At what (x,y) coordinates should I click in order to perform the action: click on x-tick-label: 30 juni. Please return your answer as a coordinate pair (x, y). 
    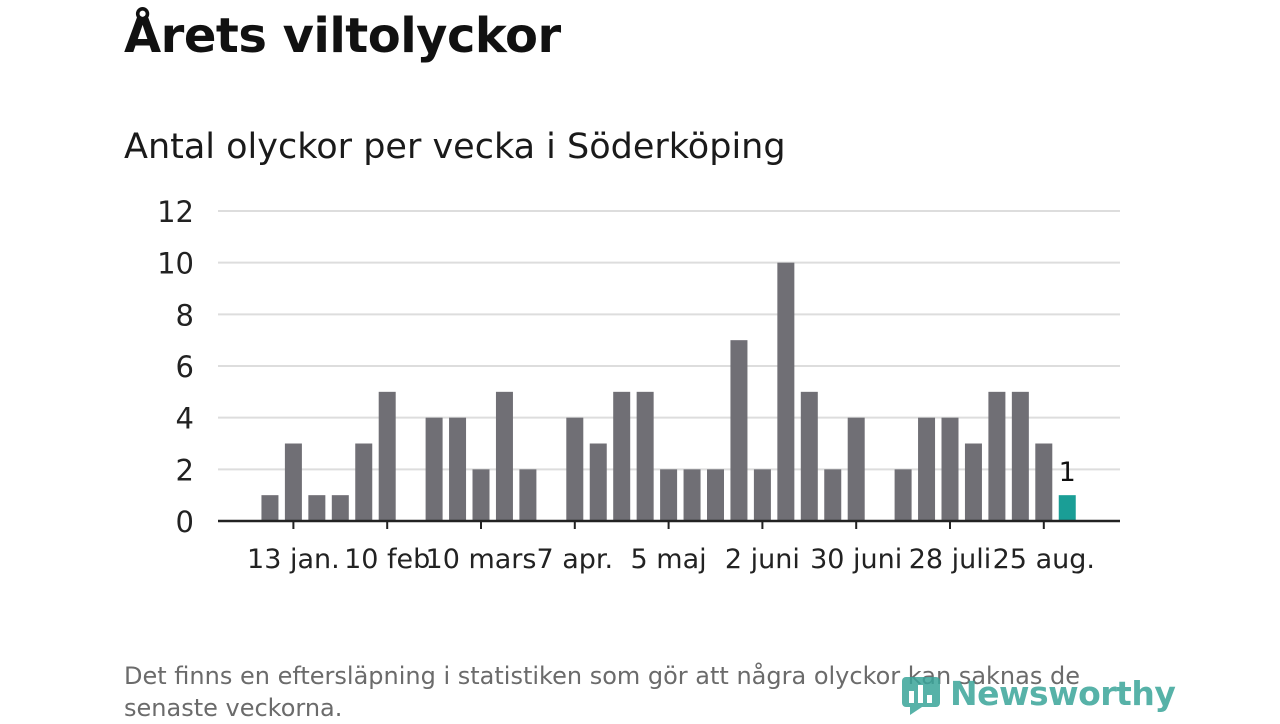
    Looking at the image, I should click on (856, 559).